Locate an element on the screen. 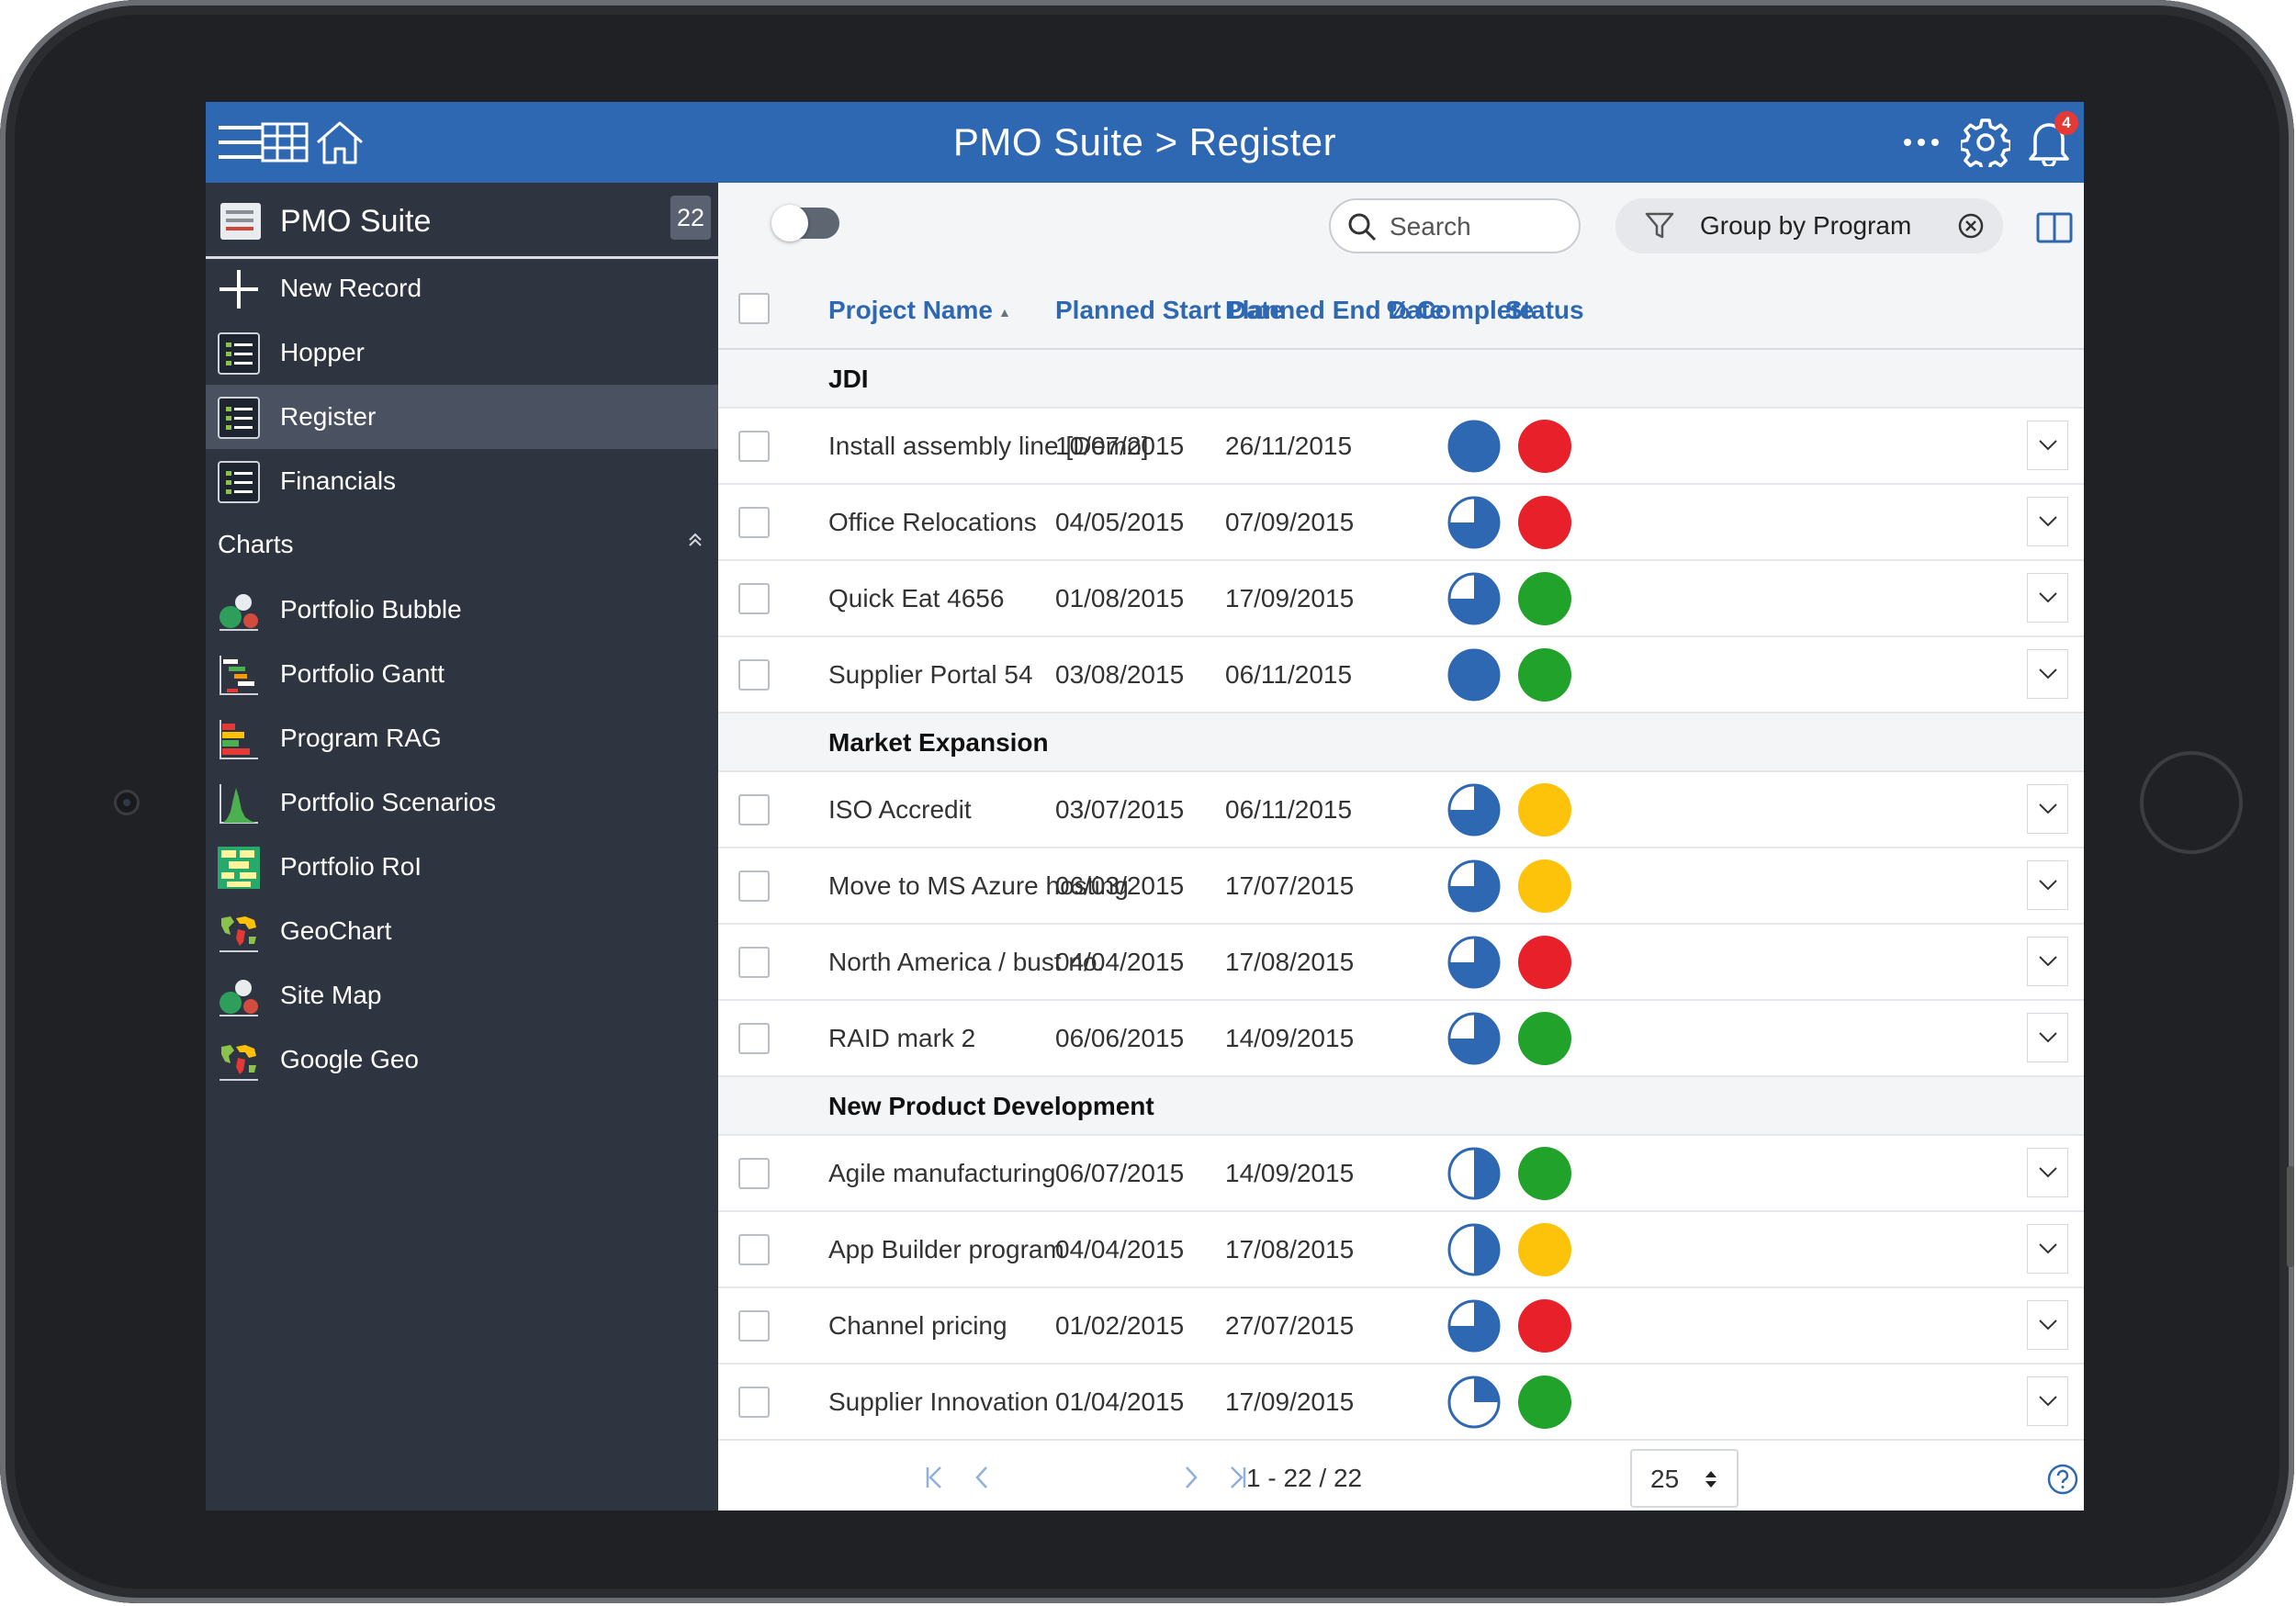 The height and width of the screenshot is (1606, 2296). group-header-row: JDI is located at coordinates (1401, 379).